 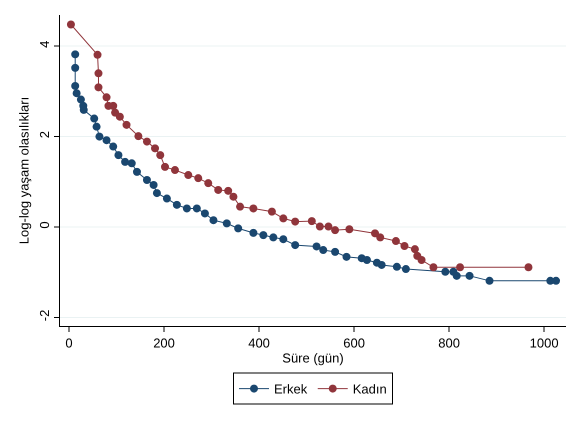 What do you see at coordinates (544, 343) in the screenshot?
I see `x-tick-label: 1000` at bounding box center [544, 343].